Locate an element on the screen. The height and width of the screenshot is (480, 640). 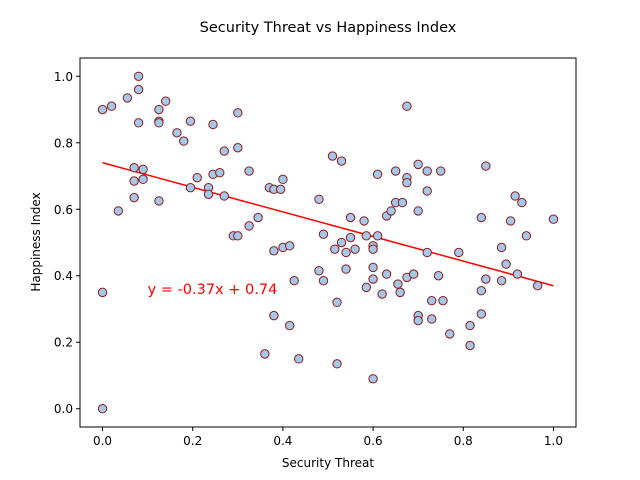
x-tick-label: 0.8 is located at coordinates (463, 441).